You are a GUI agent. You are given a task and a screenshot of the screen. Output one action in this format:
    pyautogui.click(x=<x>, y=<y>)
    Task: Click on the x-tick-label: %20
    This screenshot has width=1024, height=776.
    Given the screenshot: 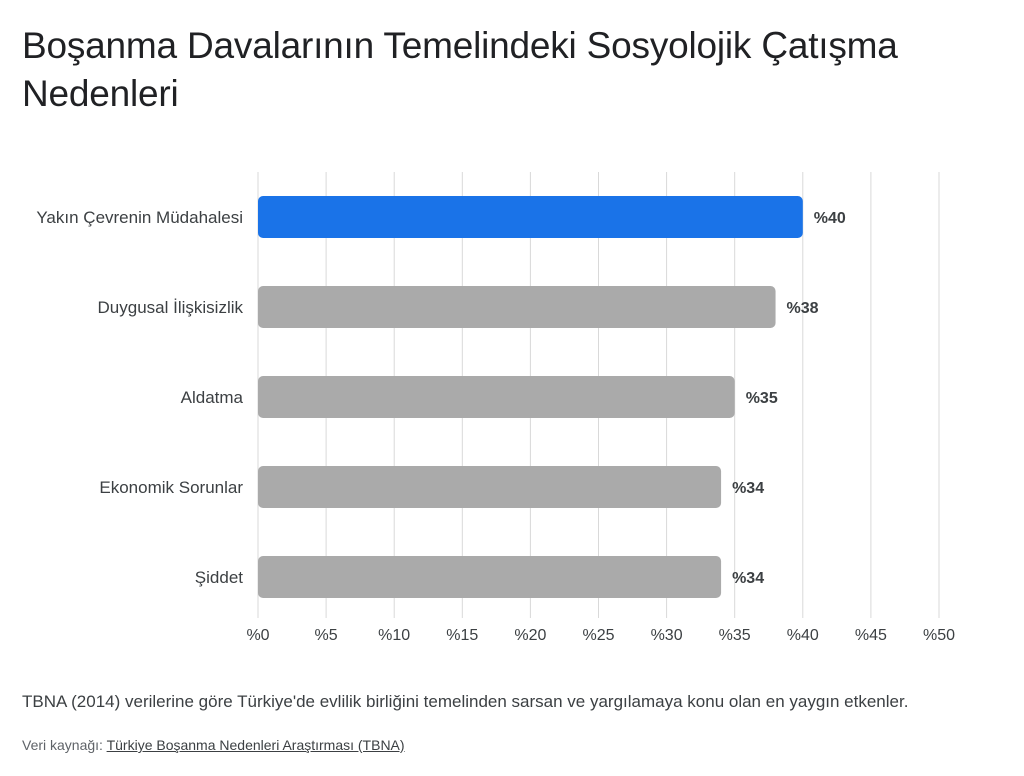 What is the action you would take?
    pyautogui.click(x=530, y=635)
    